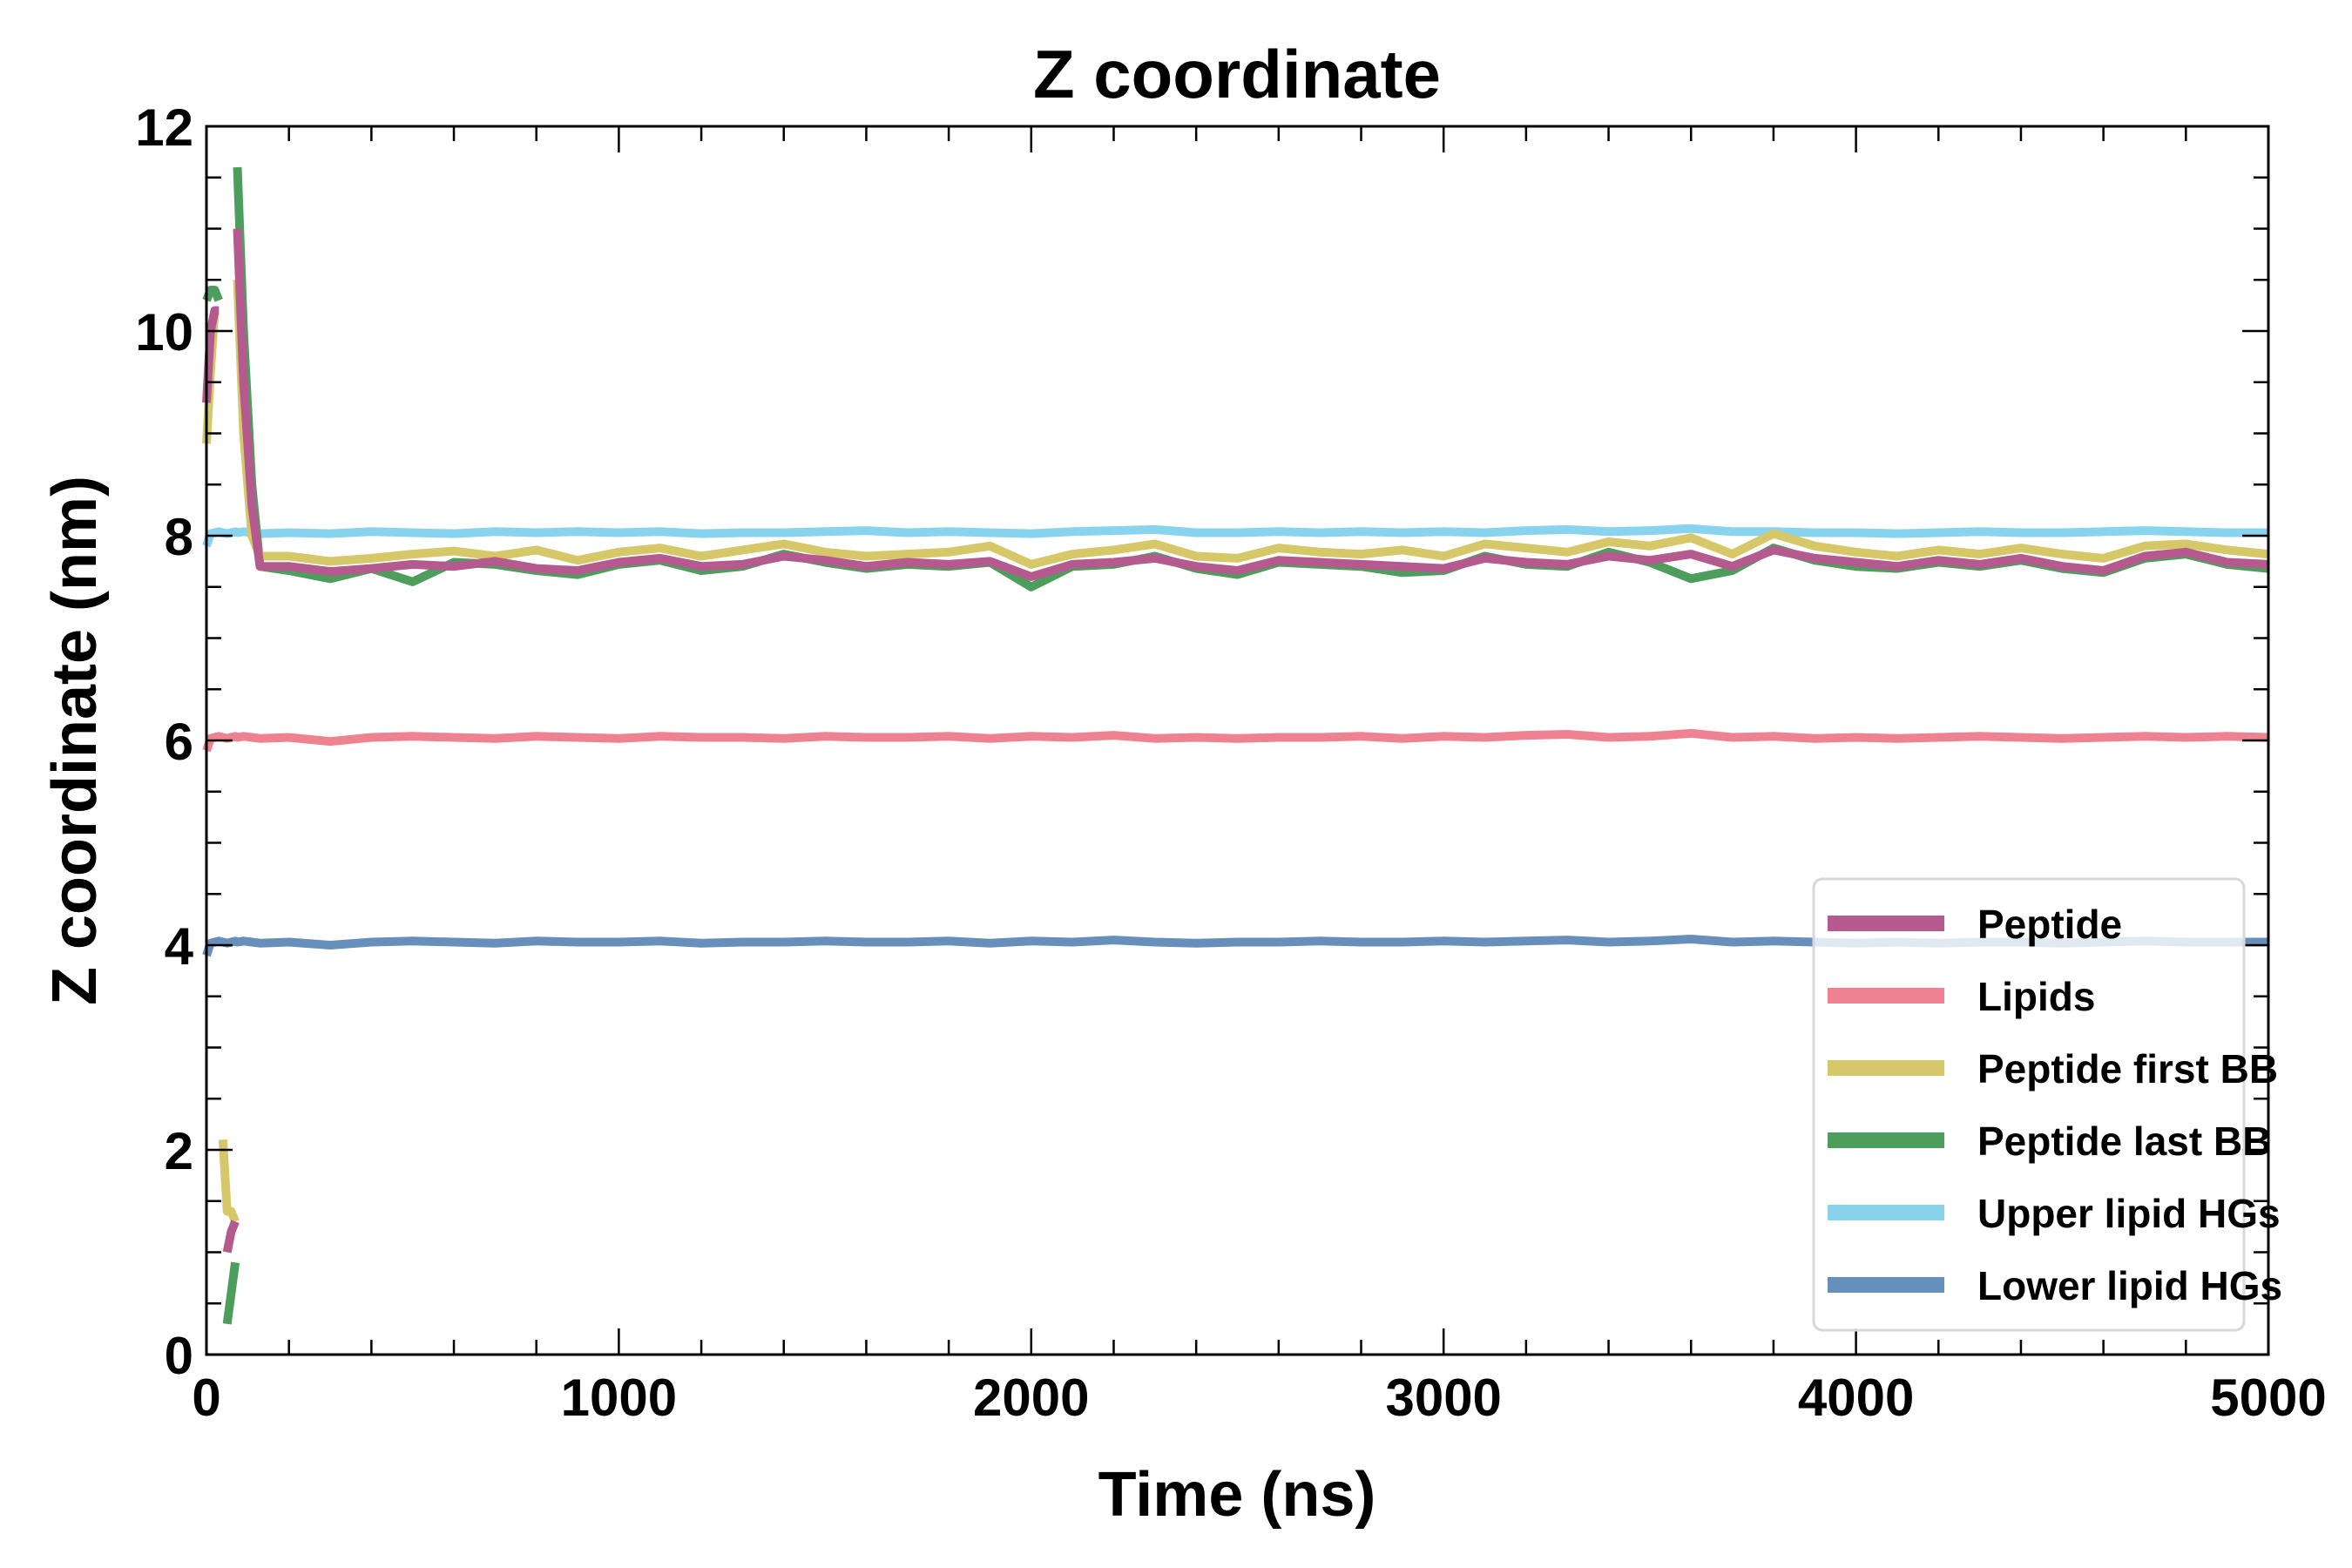  What do you see at coordinates (1237, 1495) in the screenshot?
I see `x-axis-label: Time (ns)` at bounding box center [1237, 1495].